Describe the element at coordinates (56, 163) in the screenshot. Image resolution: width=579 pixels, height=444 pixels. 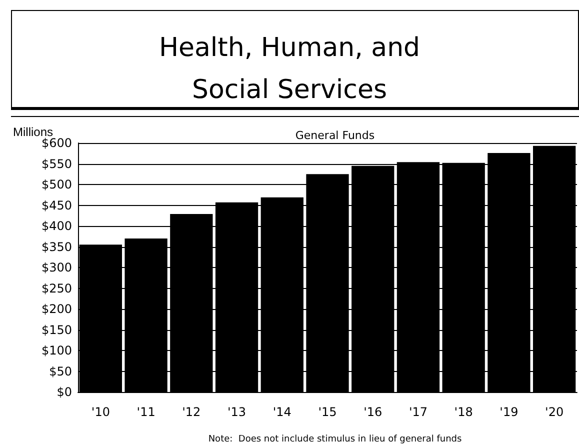
I see `y-tick-label: $550` at that location.